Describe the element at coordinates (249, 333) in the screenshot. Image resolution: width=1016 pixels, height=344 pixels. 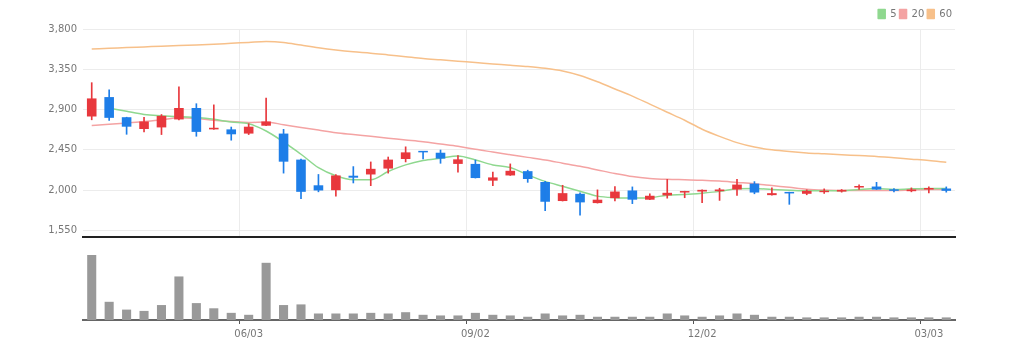
I see `x-tick-label: 06/03` at that location.